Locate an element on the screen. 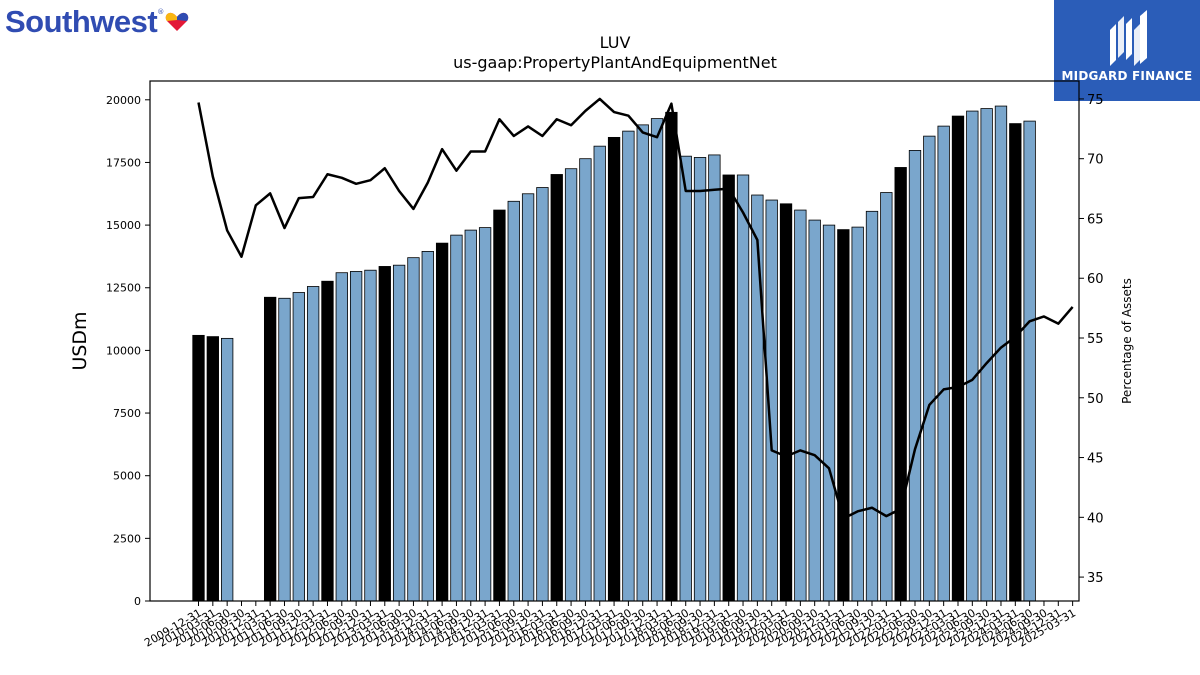  midgard-finance-logo: MIDGARD FINANCE is located at coordinates (1127, 50).